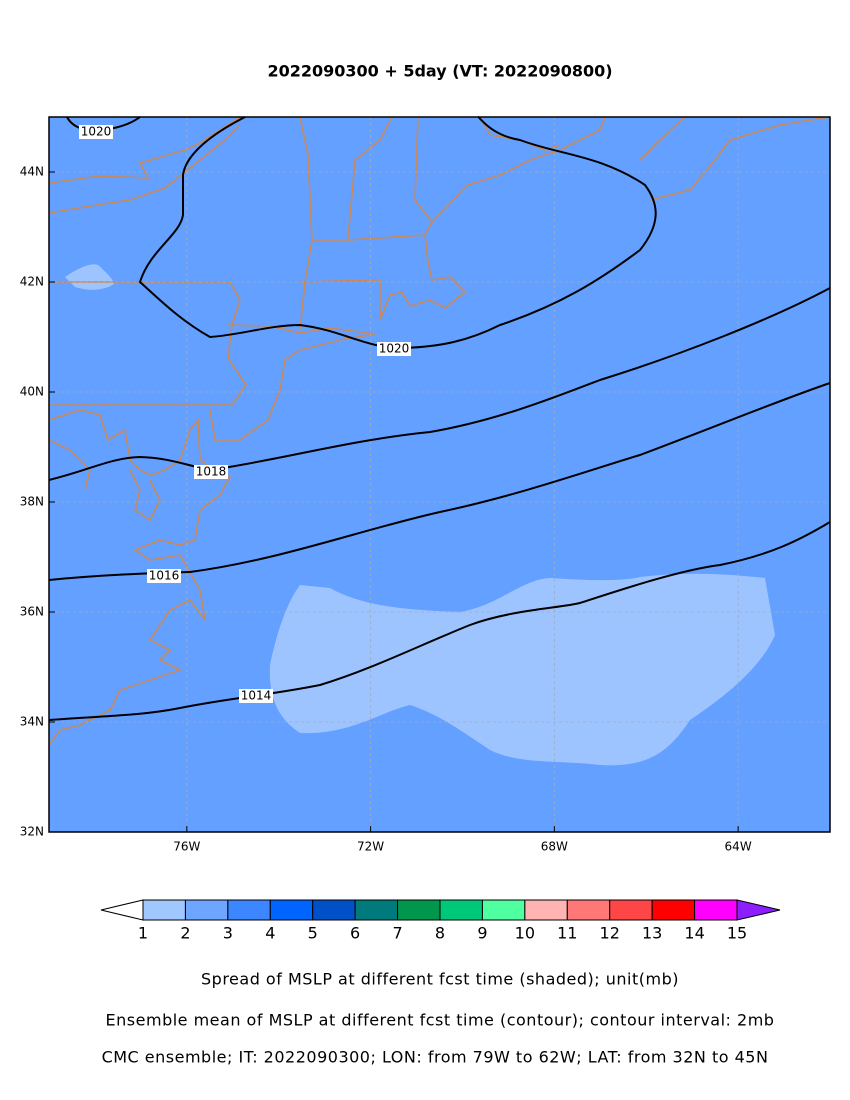 This screenshot has height=1100, width=850. Describe the element at coordinates (313, 933) in the screenshot. I see `colorbar-label: 5` at that location.